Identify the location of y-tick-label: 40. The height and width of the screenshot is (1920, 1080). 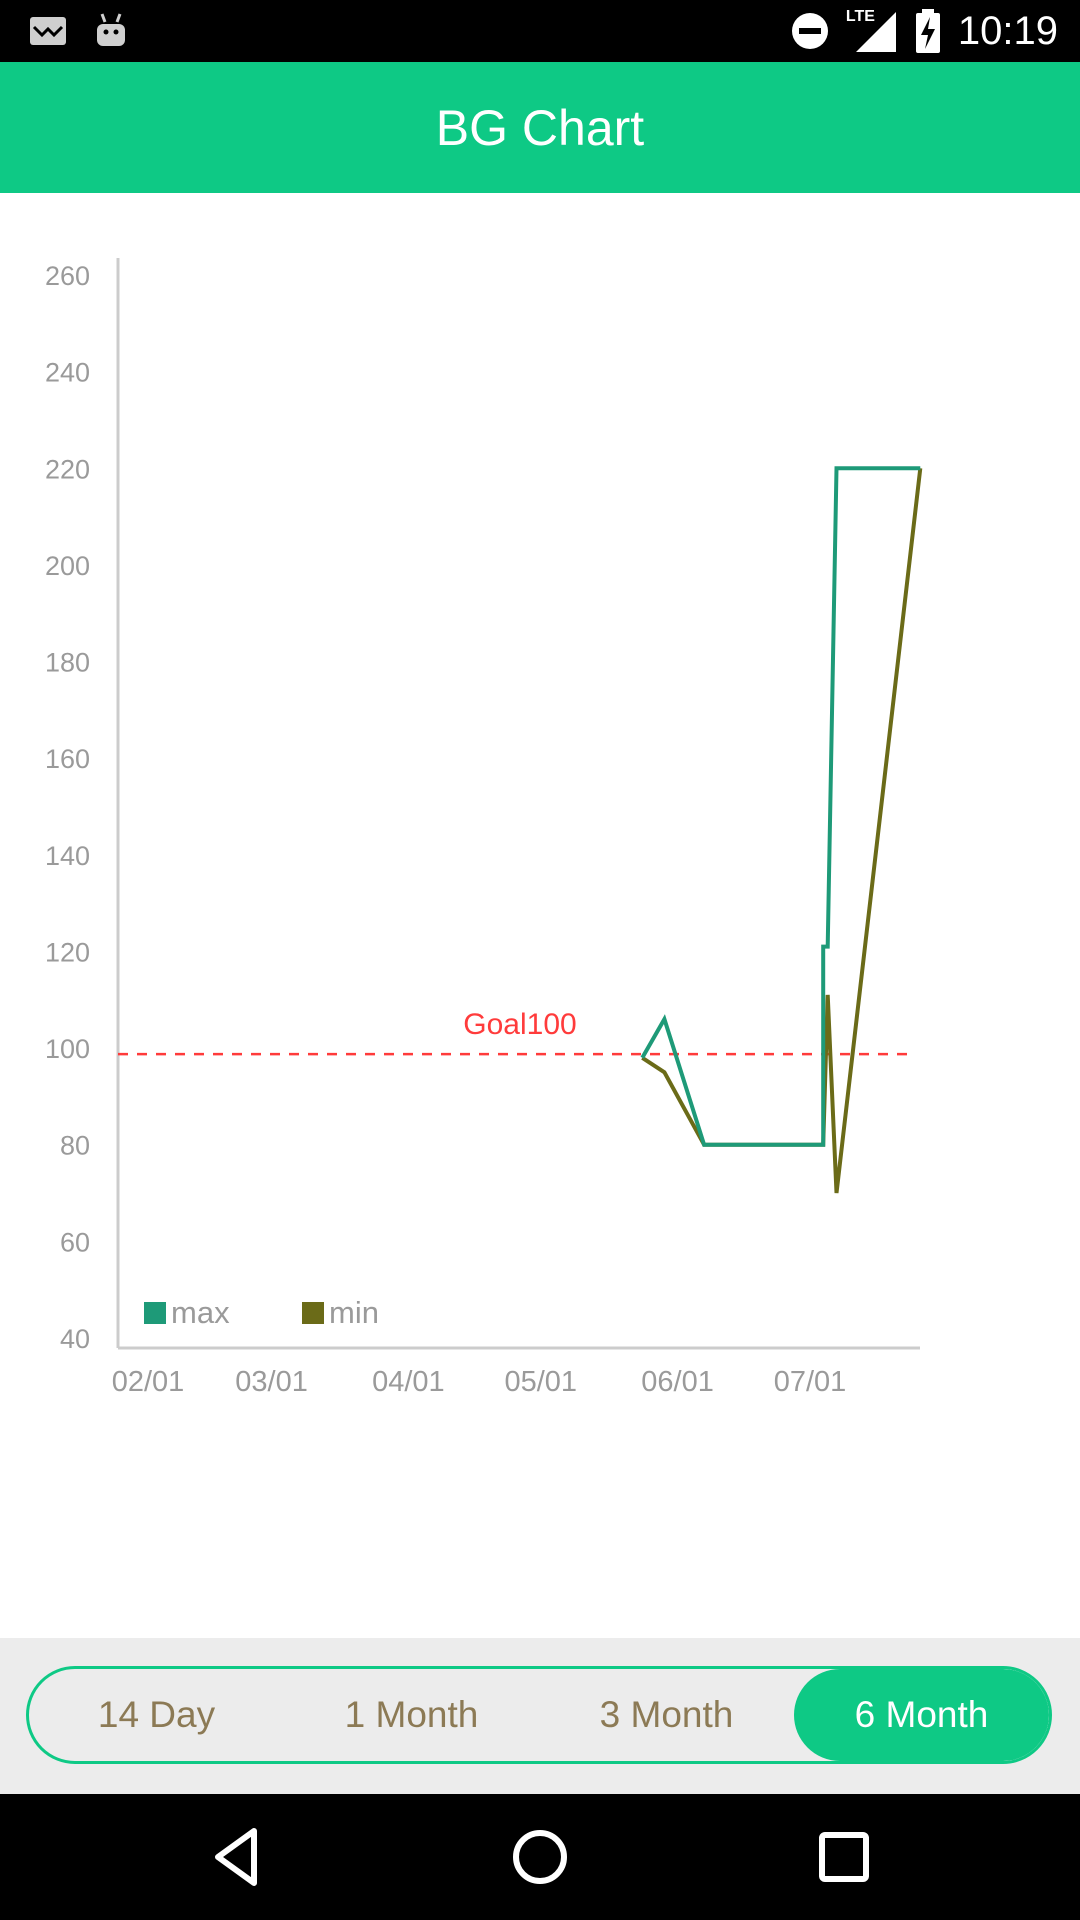
(75, 1339).